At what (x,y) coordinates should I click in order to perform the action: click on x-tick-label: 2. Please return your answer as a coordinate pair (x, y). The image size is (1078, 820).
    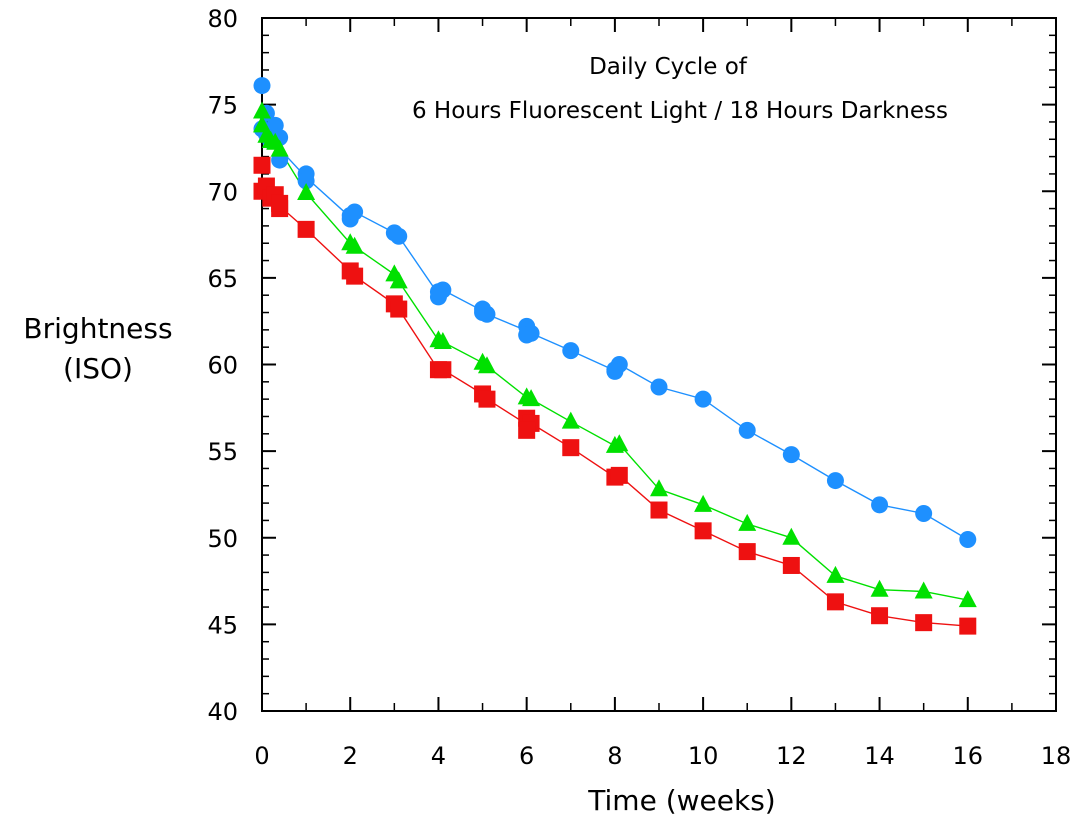
    Looking at the image, I should click on (350, 756).